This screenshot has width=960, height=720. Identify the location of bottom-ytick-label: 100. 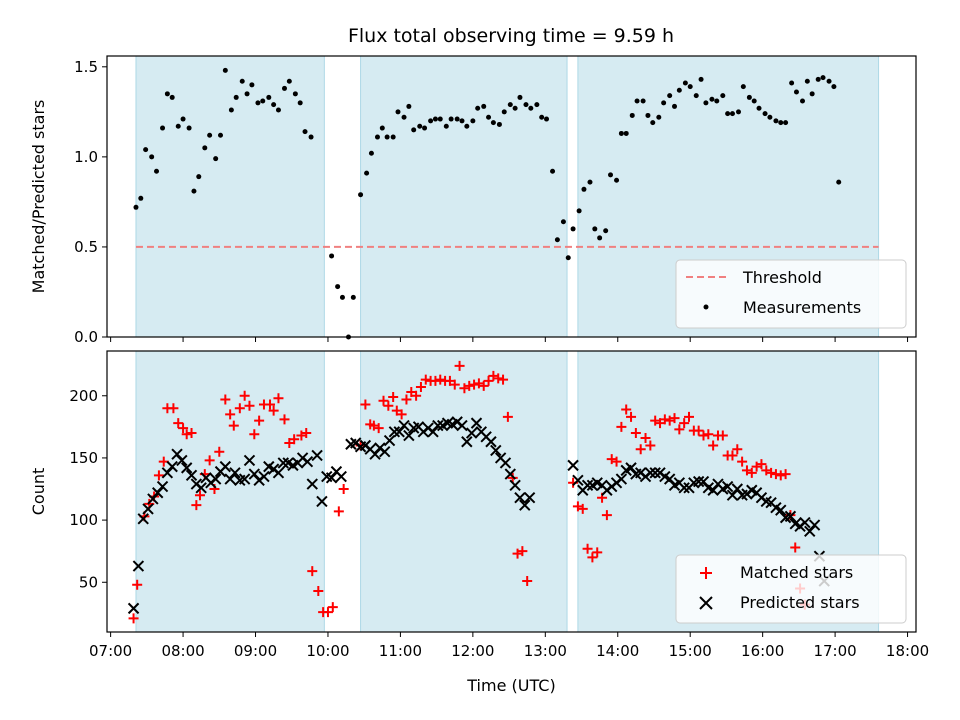
(83, 520).